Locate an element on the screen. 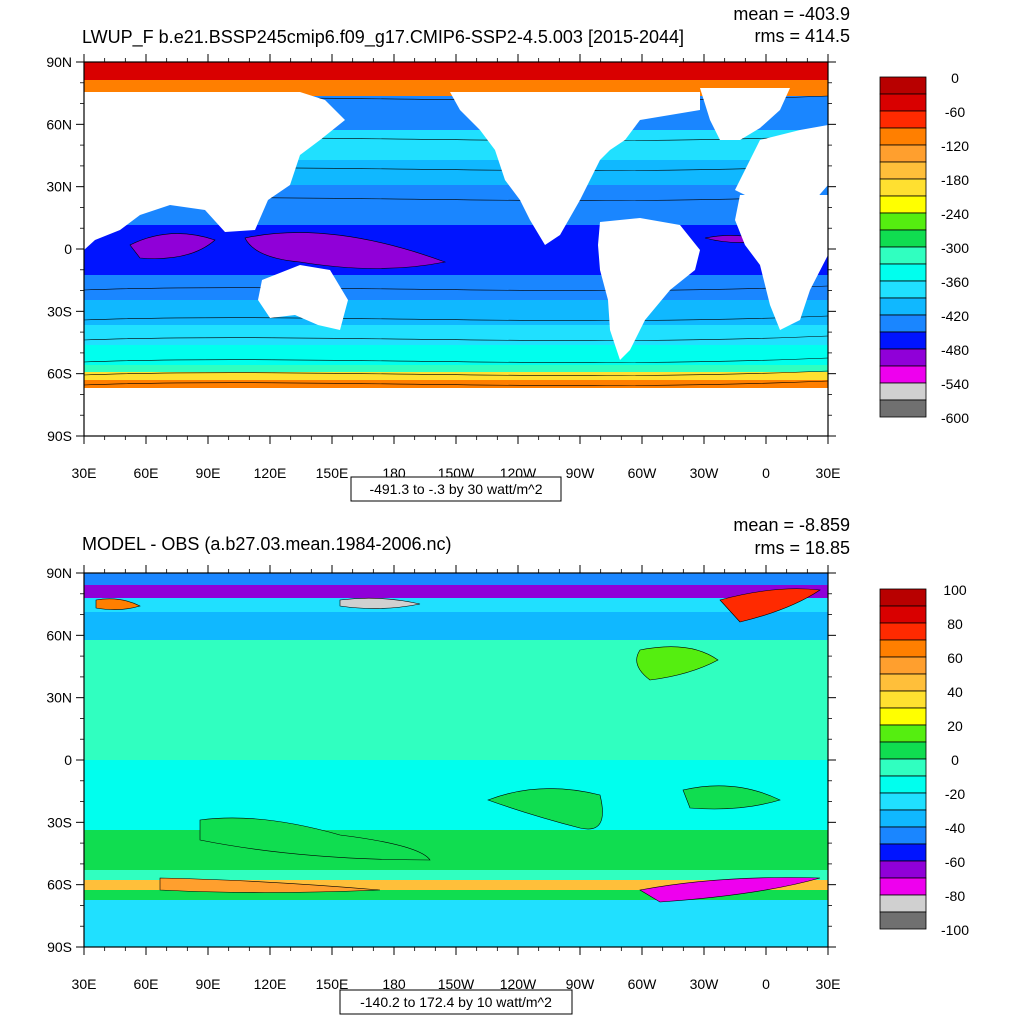 The image size is (1024, 1024). longitude-label: 120W is located at coordinates (518, 984).